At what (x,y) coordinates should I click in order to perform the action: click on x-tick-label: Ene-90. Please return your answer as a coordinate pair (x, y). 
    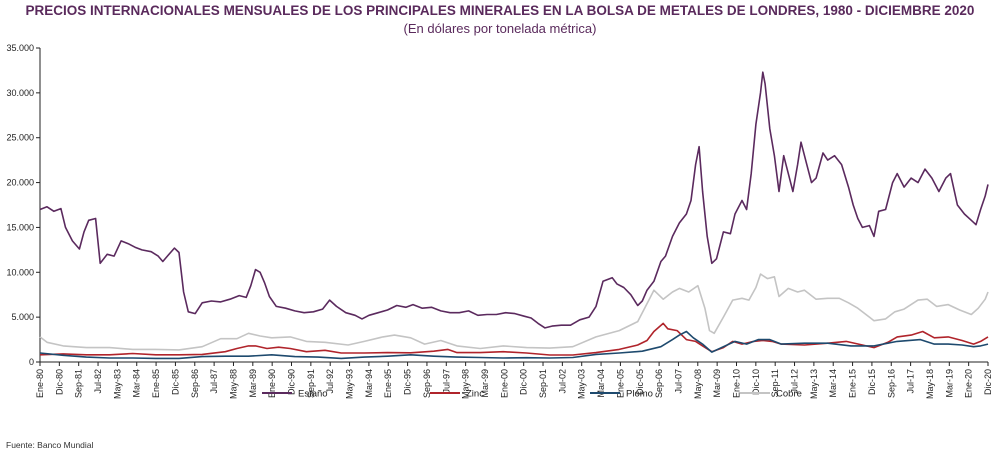
    Looking at the image, I should click on (272, 383).